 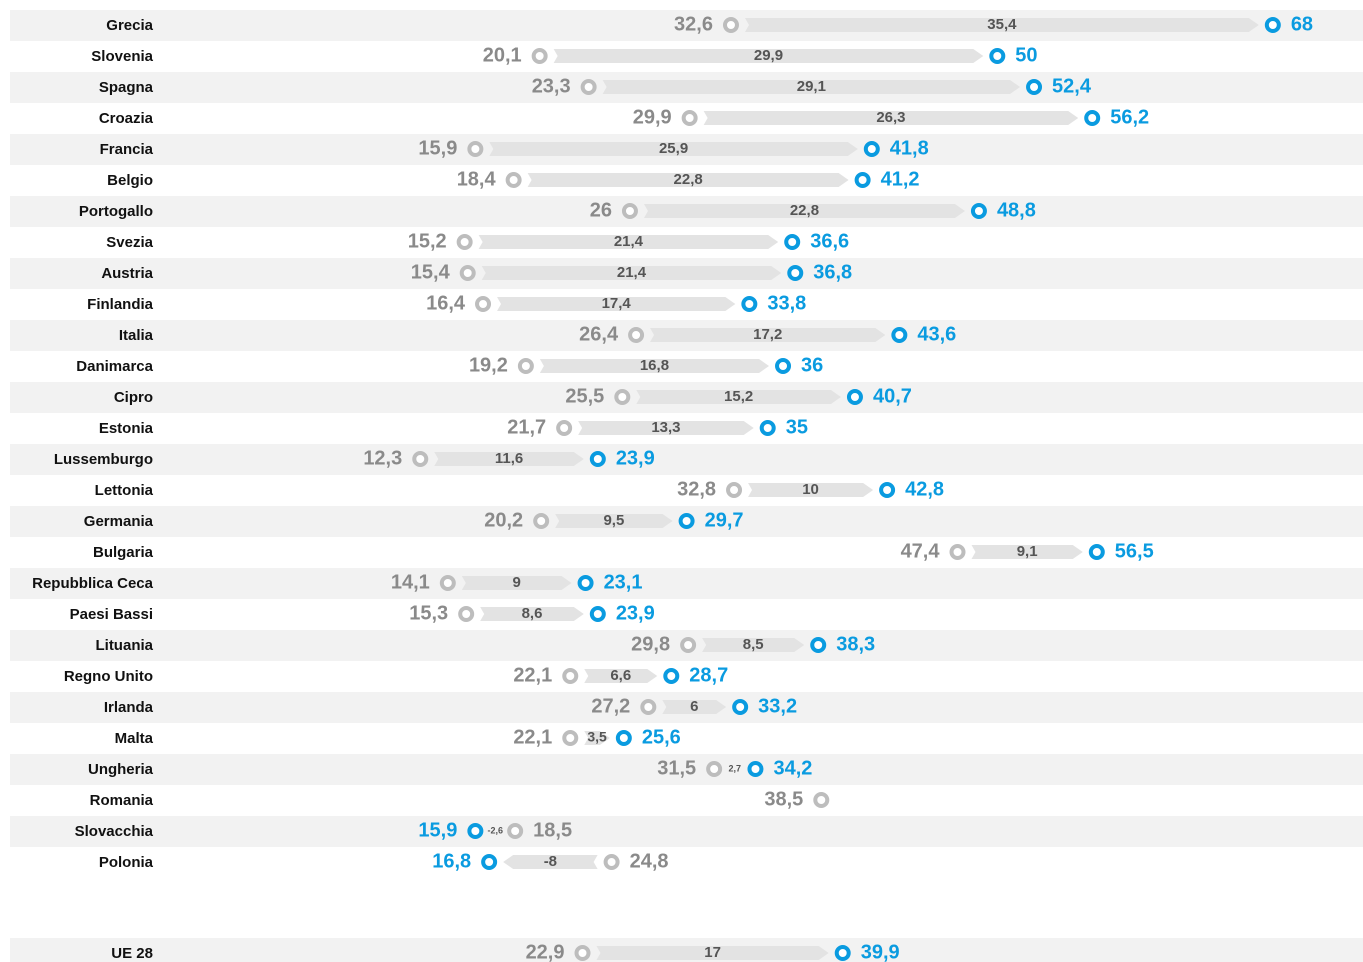 What do you see at coordinates (532, 675) in the screenshot?
I see `start-label: 22,1` at bounding box center [532, 675].